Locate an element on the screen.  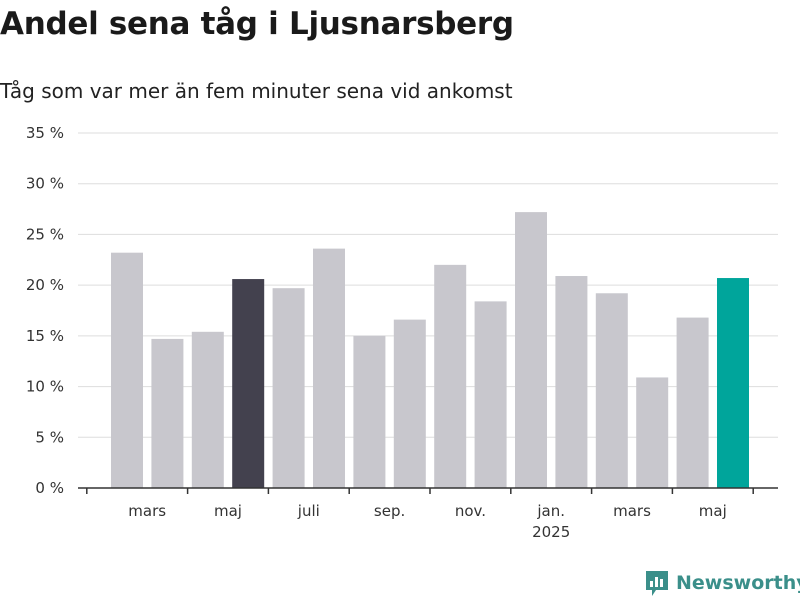
y-tick-label: 25 % is located at coordinates (45, 234).